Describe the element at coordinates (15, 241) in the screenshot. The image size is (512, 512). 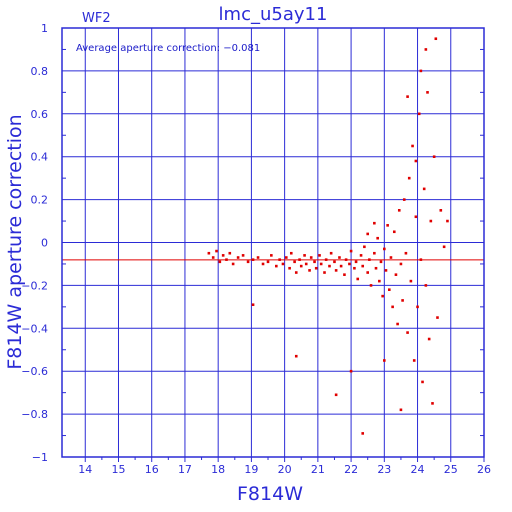
I see `y-axis-title: F814W aperture correction` at that location.